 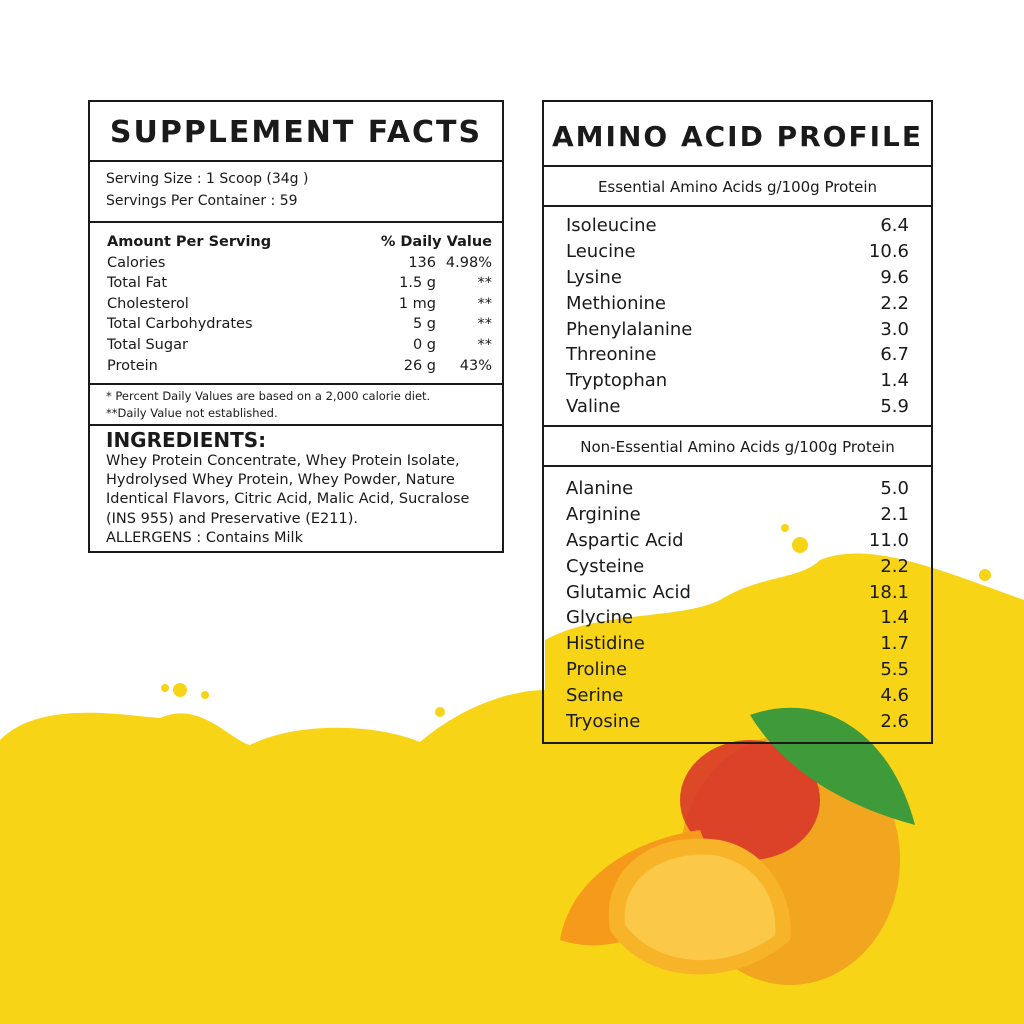 I want to click on nutrition-row: Total Sugar 0 g **, so click(x=299, y=345).